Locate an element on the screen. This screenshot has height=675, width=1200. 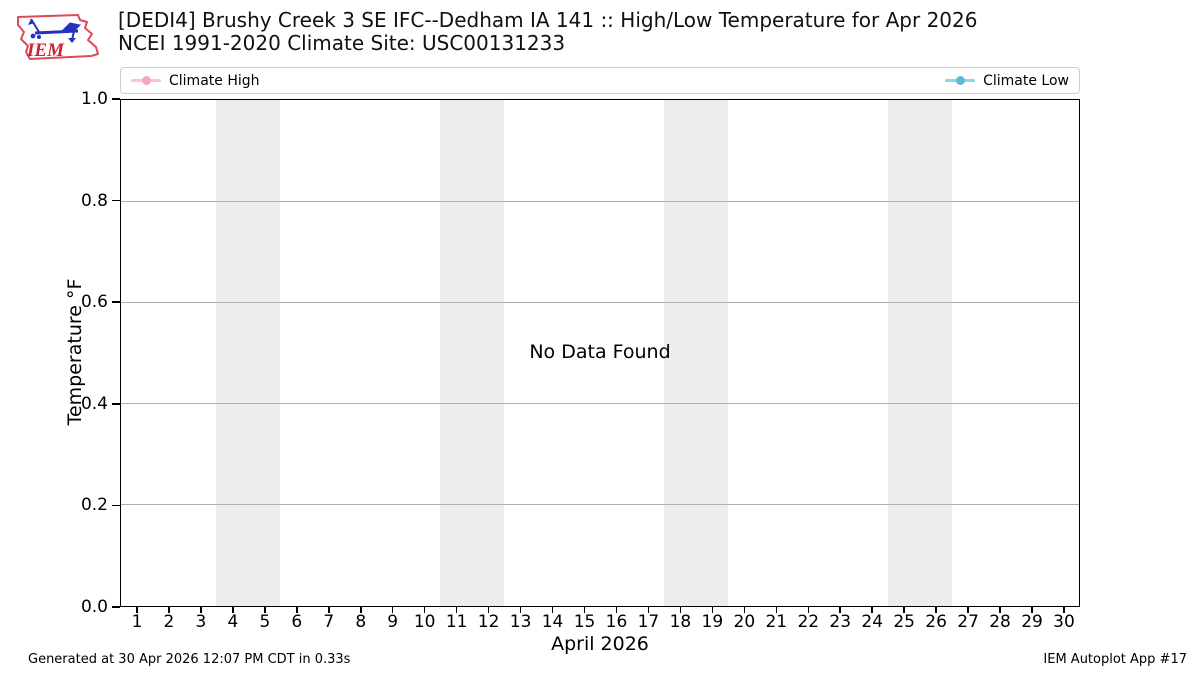
chart-subtitle: NCEI 1991-2020 Climate Site: USC00131233 is located at coordinates (342, 43).